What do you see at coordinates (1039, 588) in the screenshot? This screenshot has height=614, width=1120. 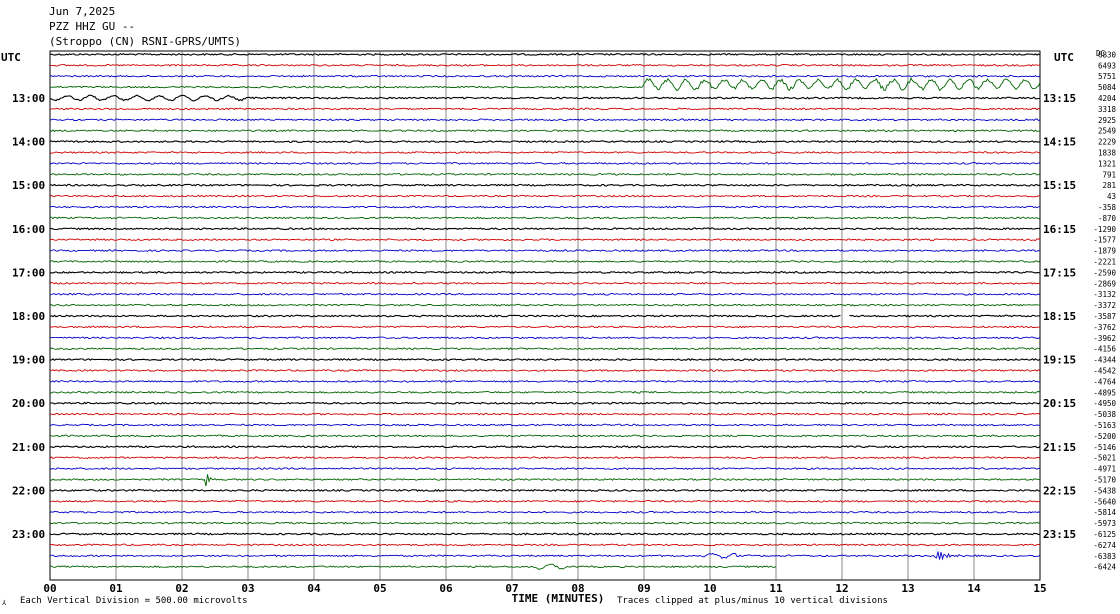 I see `x-tick-label: 15` at bounding box center [1039, 588].